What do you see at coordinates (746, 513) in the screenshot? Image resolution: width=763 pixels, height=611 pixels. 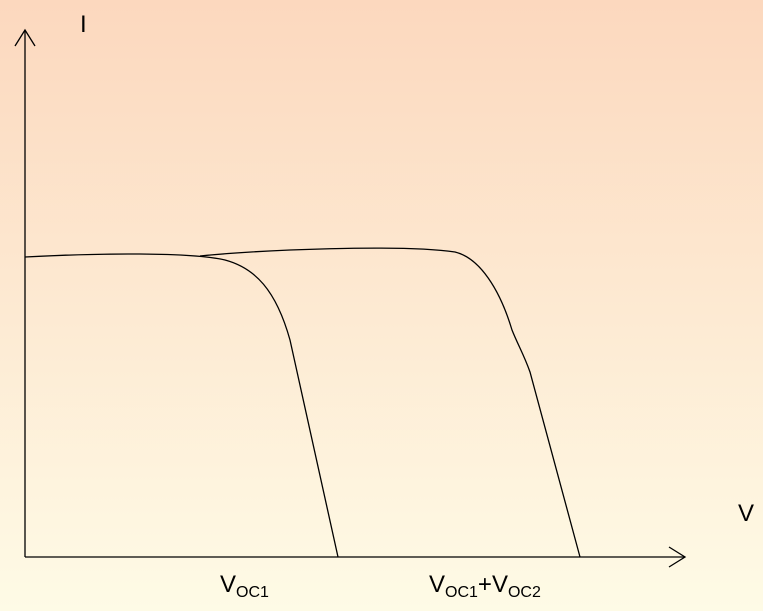 I see `x-axis-label: V` at bounding box center [746, 513].